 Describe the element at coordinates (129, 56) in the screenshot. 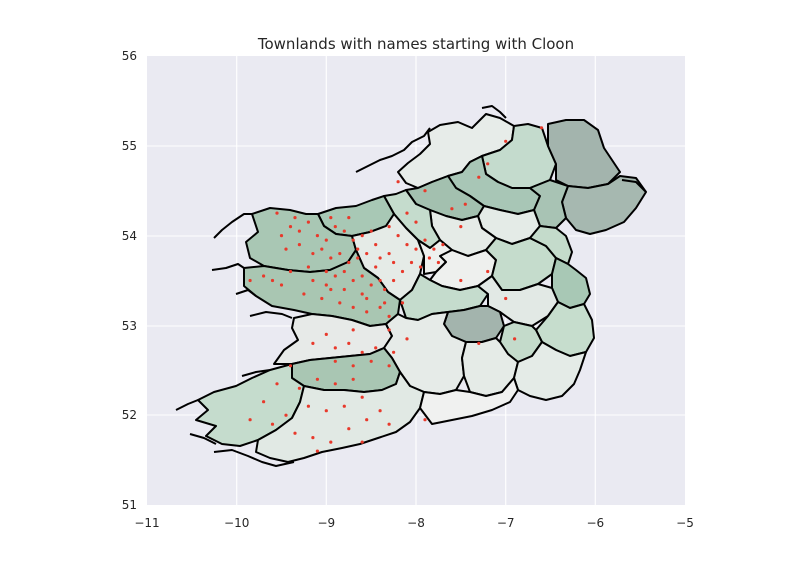

I see `y-tick-label: 56` at that location.